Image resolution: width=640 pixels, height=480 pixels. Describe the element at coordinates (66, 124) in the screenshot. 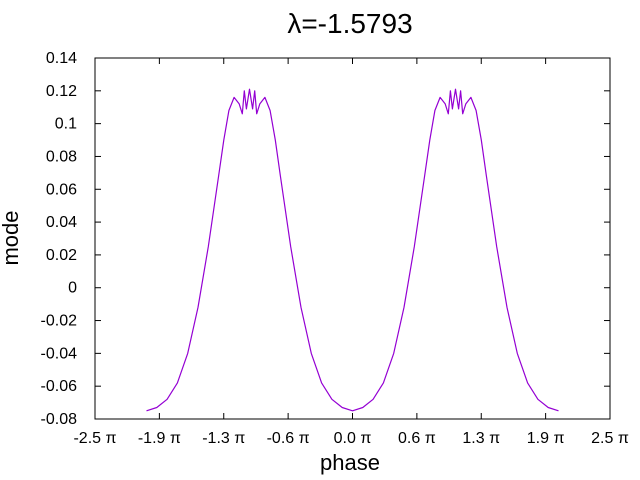

I see `y-tick-label: 0.1` at that location.